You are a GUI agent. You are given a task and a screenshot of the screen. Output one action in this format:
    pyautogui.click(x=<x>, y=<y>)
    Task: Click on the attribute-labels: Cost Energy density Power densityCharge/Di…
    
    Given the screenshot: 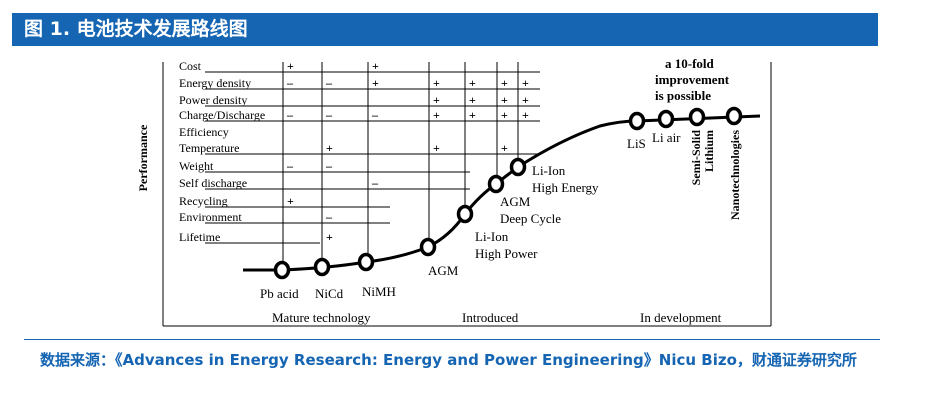 What is the action you would take?
    pyautogui.click(x=222, y=151)
    